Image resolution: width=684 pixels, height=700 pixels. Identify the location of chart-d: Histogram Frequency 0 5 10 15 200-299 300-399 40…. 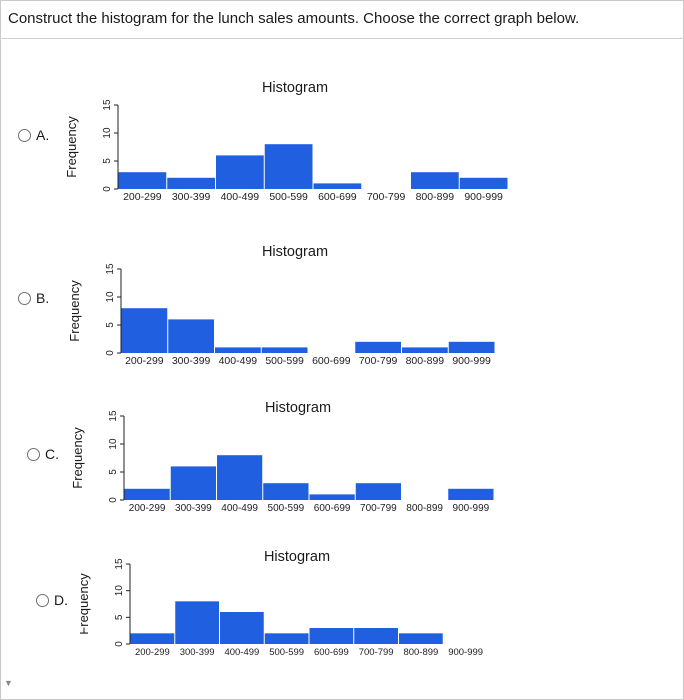
(281, 603).